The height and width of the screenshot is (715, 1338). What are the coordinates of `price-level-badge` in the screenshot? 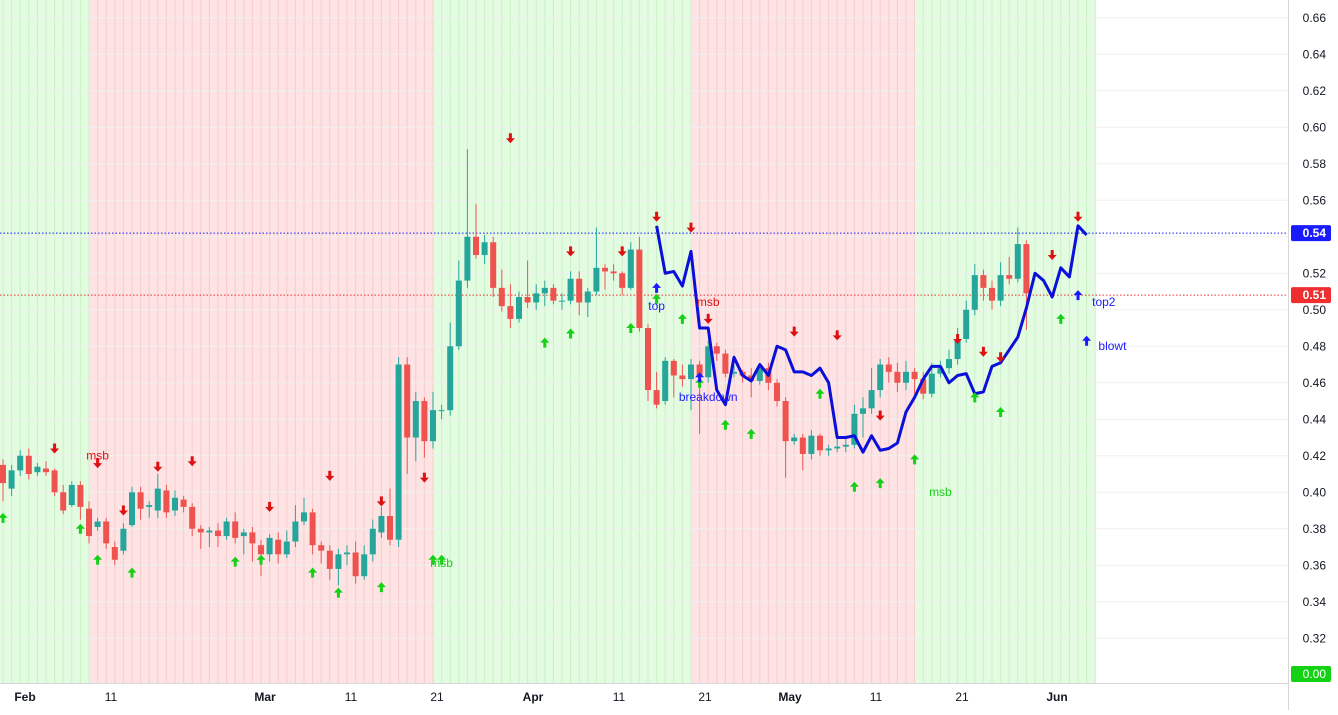 It's located at (1311, 233).